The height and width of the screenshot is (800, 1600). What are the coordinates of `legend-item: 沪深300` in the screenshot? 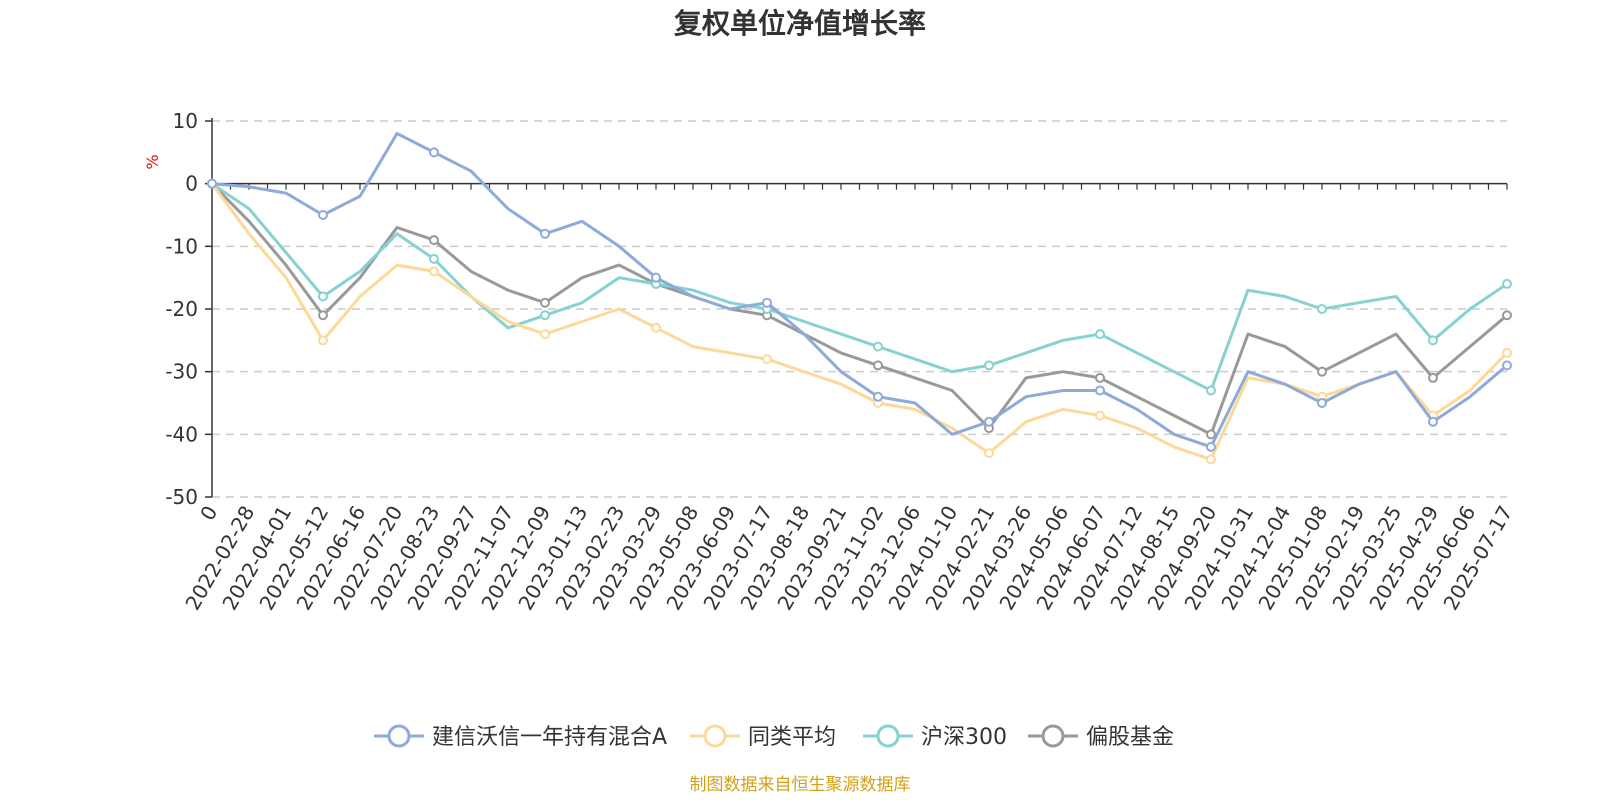 It's located at (935, 737).